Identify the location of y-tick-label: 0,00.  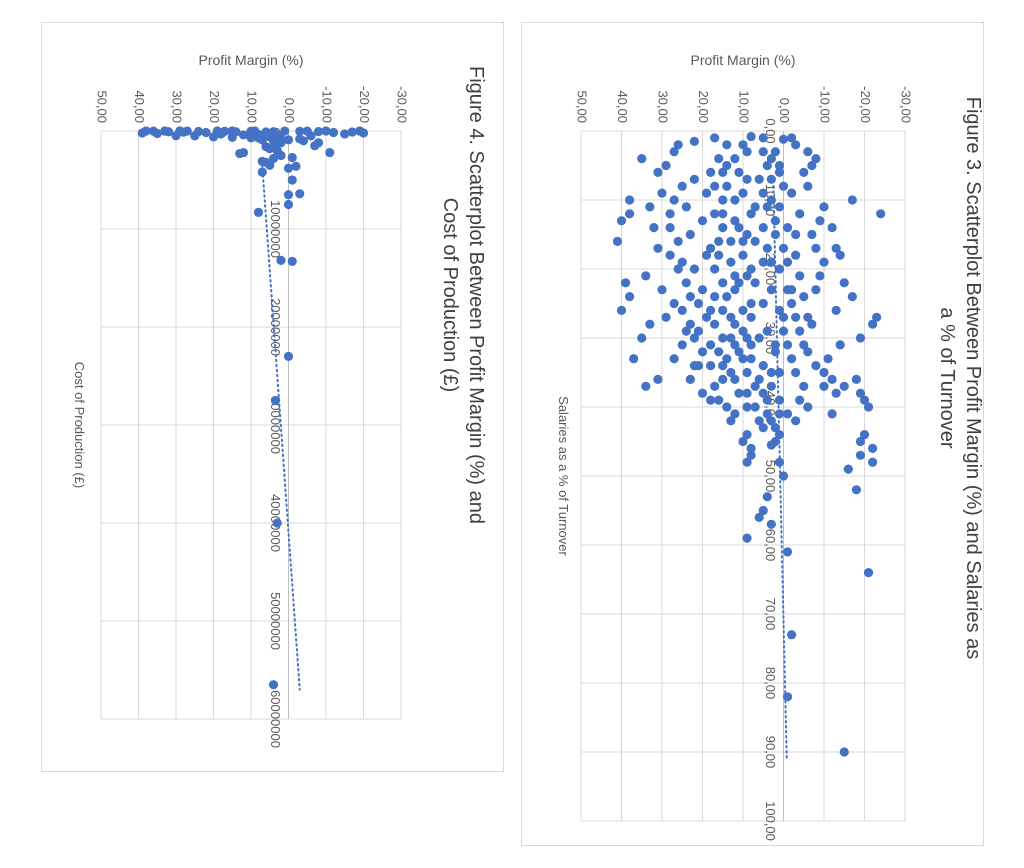
(289, 110).